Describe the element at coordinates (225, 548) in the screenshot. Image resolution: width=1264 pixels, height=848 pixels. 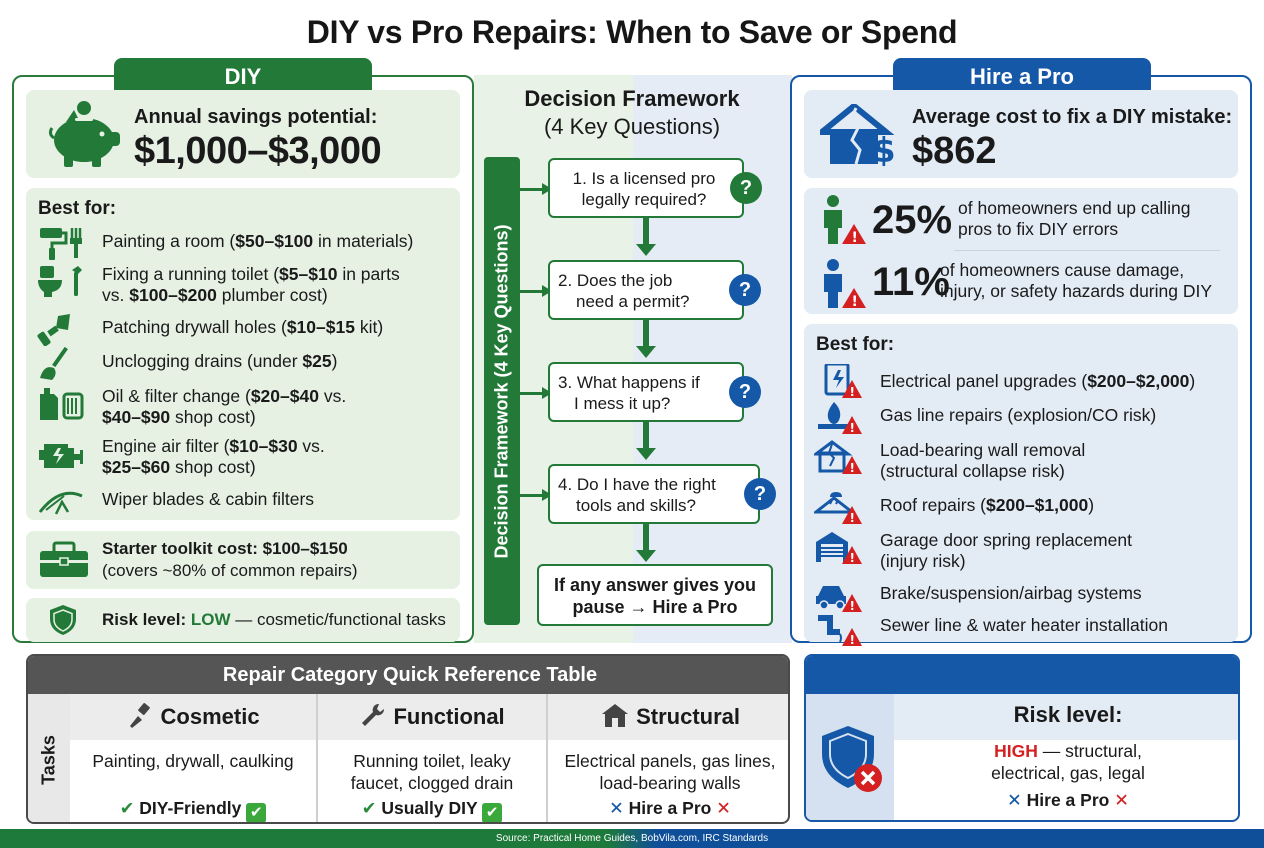
I see `toolkit-cost: Starter toolkit cost: $100–$150` at that location.